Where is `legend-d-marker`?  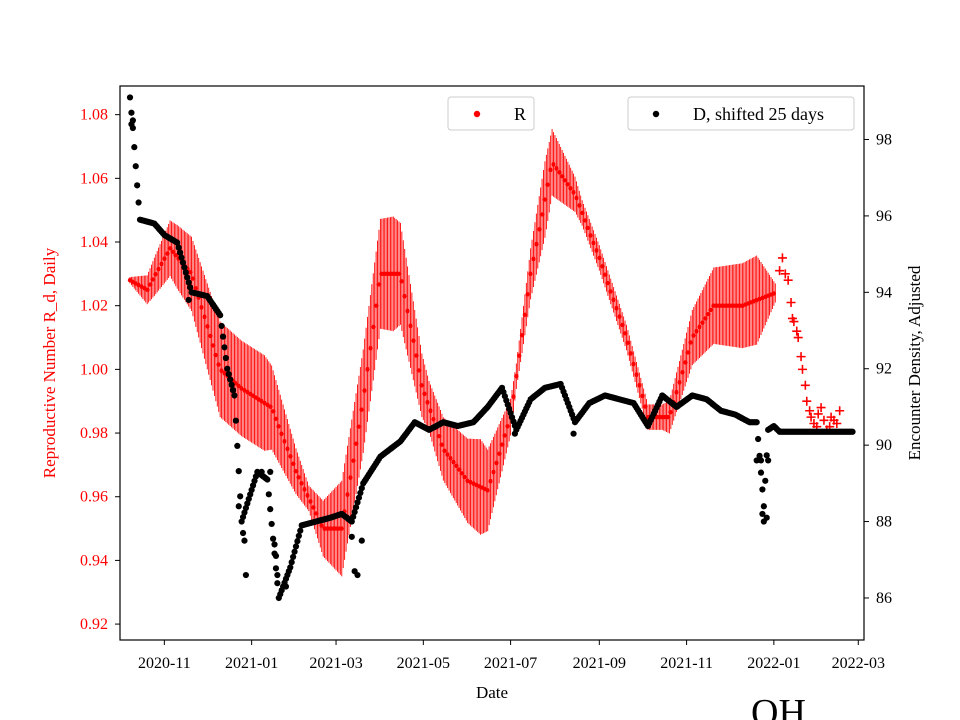
legend-d-marker is located at coordinates (656, 114).